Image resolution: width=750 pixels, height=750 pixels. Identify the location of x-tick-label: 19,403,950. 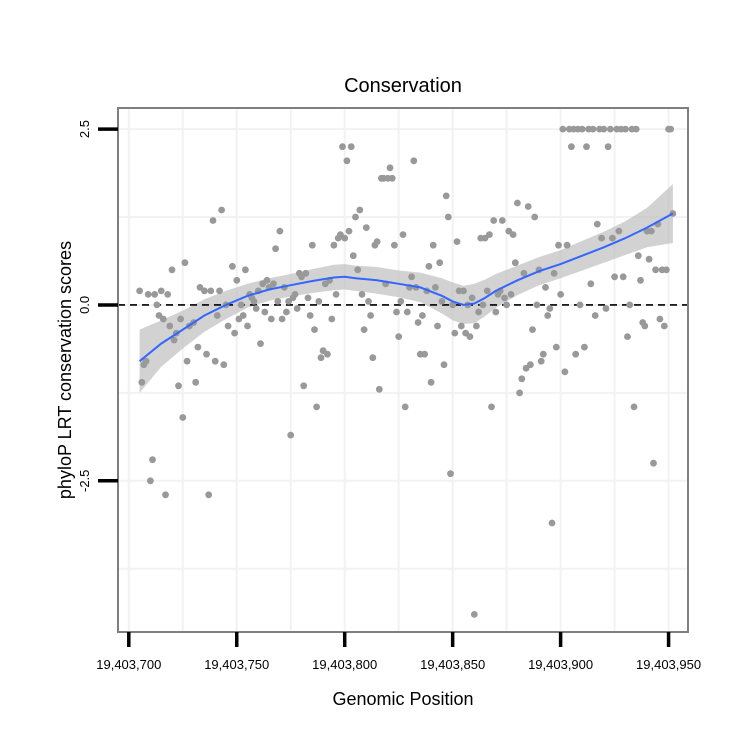
(668, 664).